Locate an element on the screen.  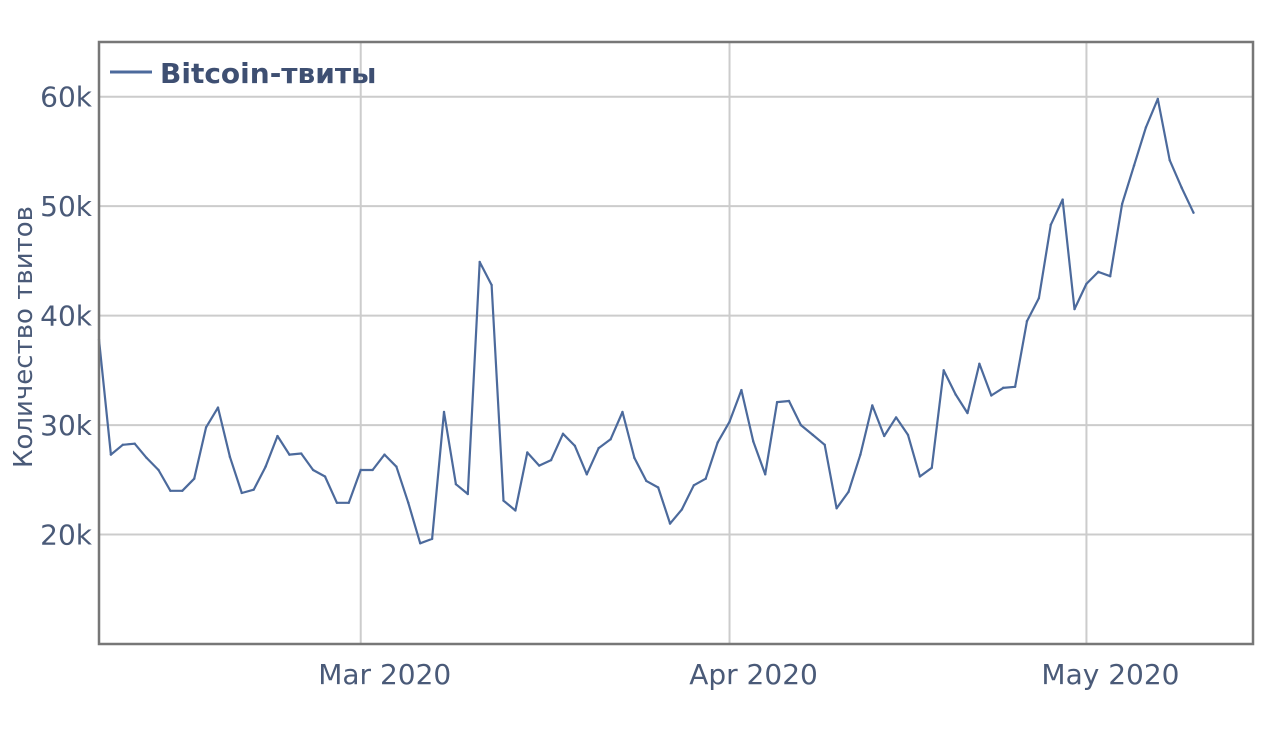
legend: Bitcoin-твиты is located at coordinates (243, 73).